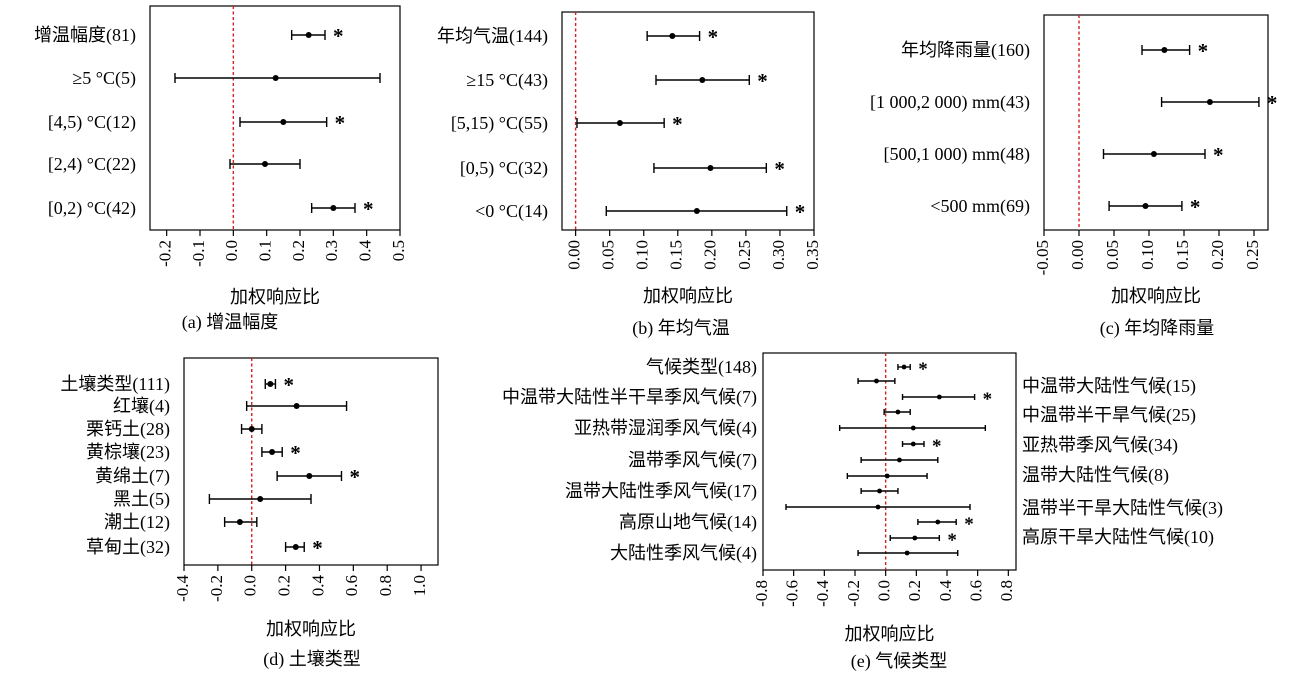 This screenshot has height=689, width=1316. I want to click on row-label-right: 高原干旱大陆性气候(10), so click(1118, 537).